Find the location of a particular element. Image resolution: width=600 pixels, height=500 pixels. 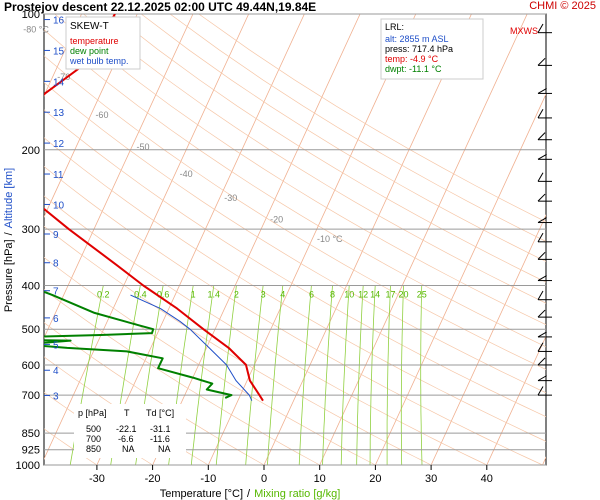

x-axis-label: Temperature [°C] / Mixing ratio [g/kg] is located at coordinates (250, 494).